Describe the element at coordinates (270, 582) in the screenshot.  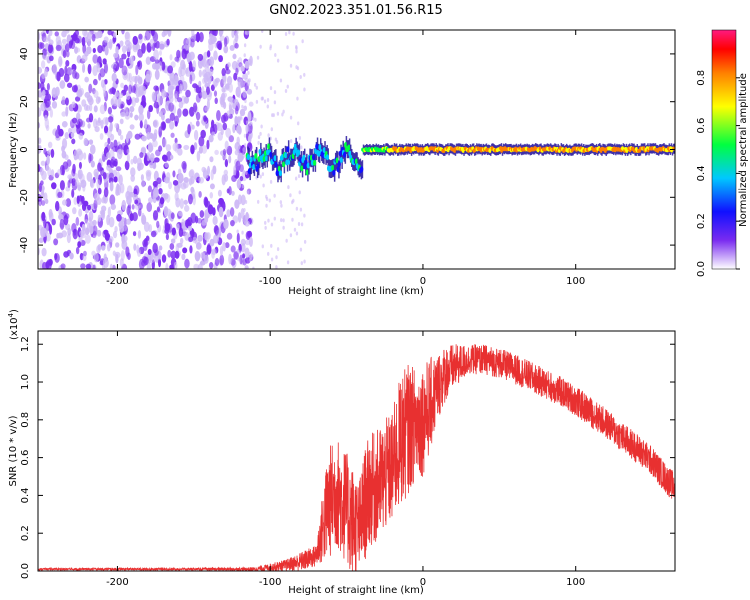
I see `x-tick-label: -100` at that location.